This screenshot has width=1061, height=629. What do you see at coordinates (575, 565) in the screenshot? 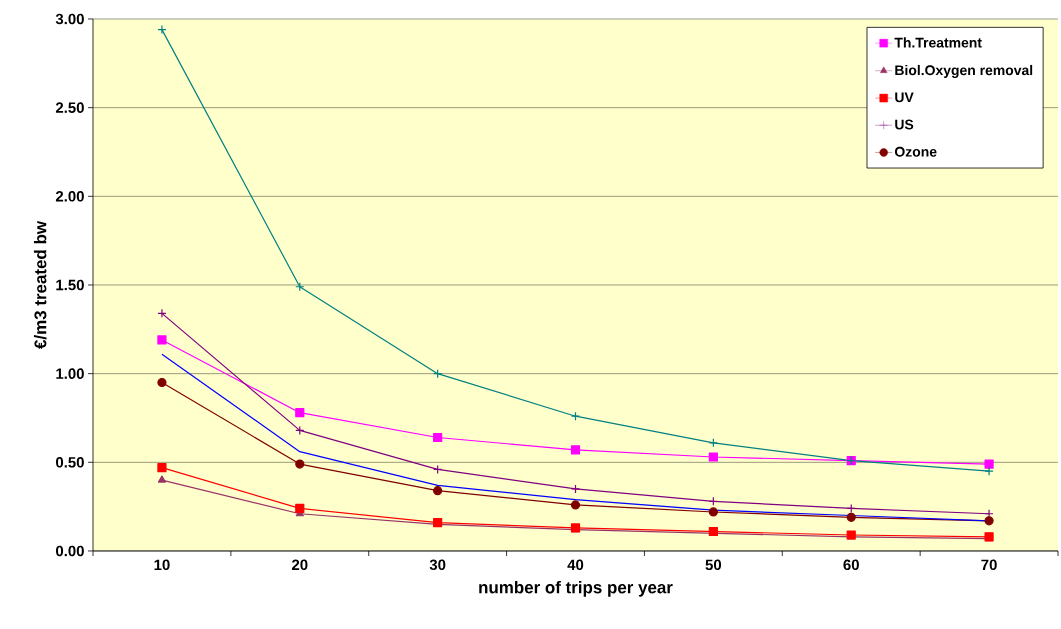
I see `x-tick-label: 40` at bounding box center [575, 565].